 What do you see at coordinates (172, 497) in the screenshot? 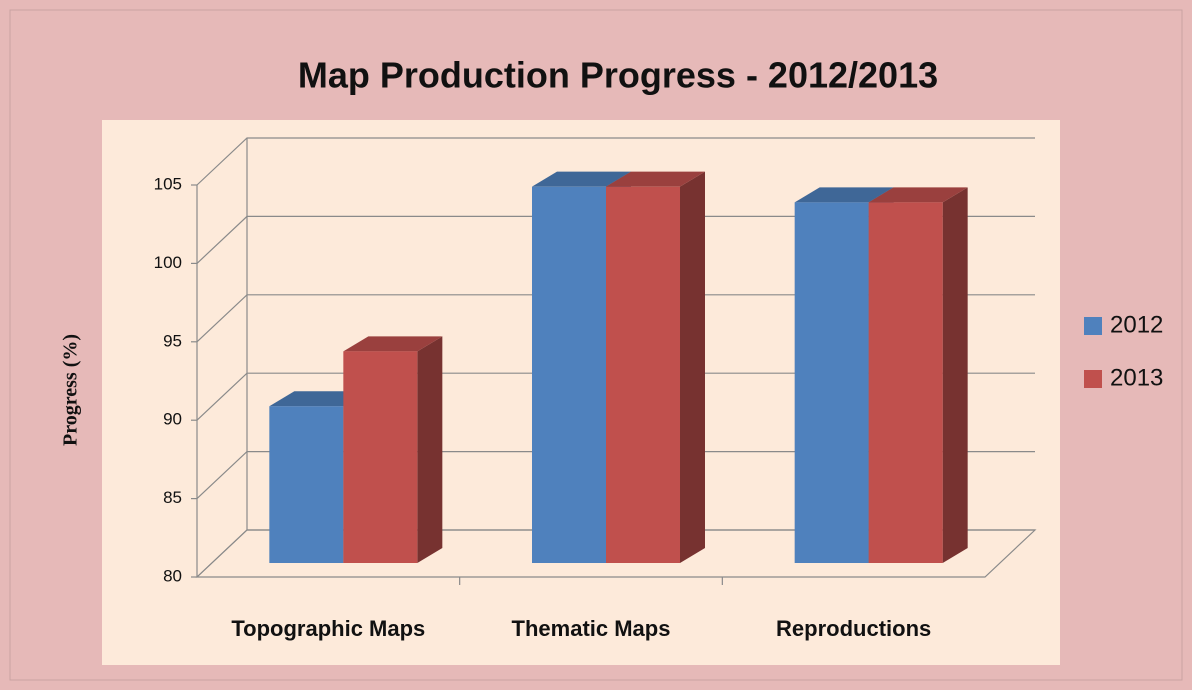
I see `y-tick-label: 85` at bounding box center [172, 497].